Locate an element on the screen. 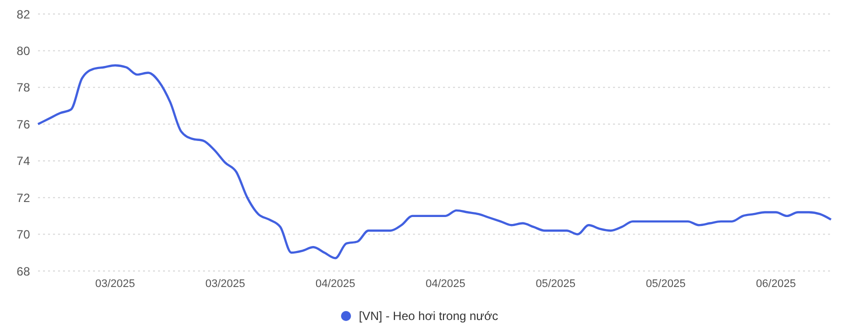 This screenshot has height=335, width=853. y-tick-label: 82 is located at coordinates (23, 14).